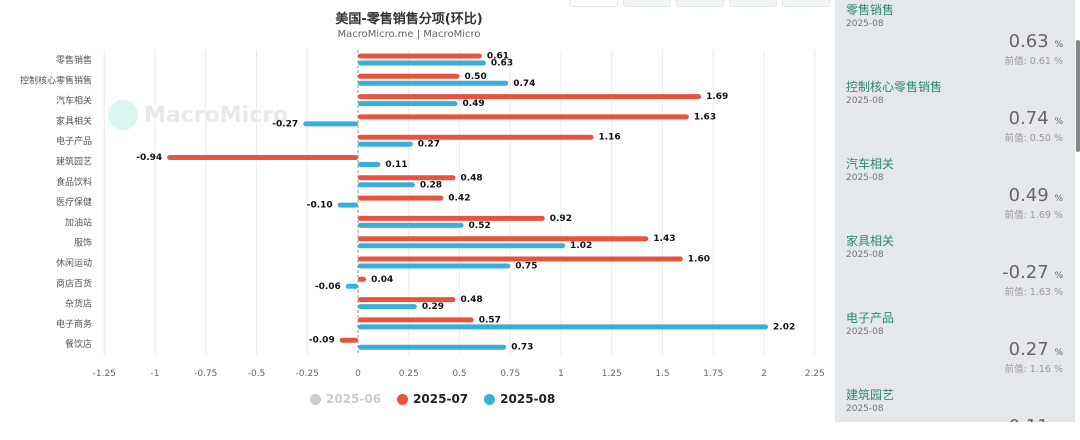 This screenshot has width=1080, height=440. What do you see at coordinates (1033, 292) in the screenshot?
I see `indicator-prev: 前值: 1.63 %` at bounding box center [1033, 292].